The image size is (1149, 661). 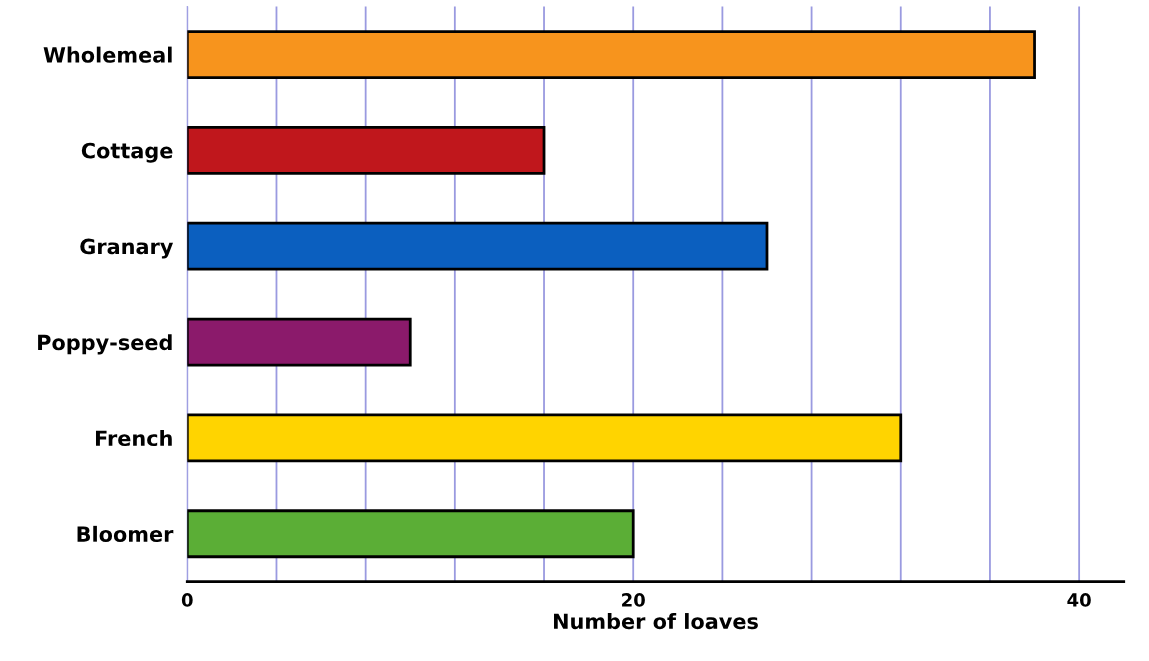 I want to click on y-tick-label: Bloomer, so click(x=125, y=533).